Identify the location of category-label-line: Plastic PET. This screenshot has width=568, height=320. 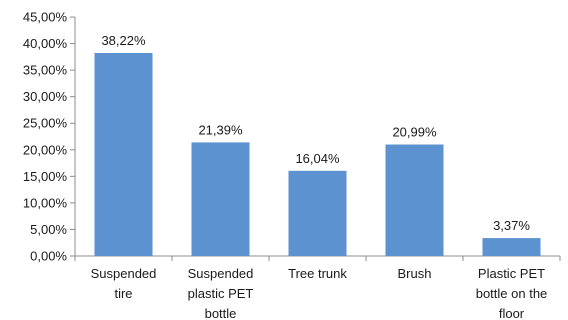
(511, 273).